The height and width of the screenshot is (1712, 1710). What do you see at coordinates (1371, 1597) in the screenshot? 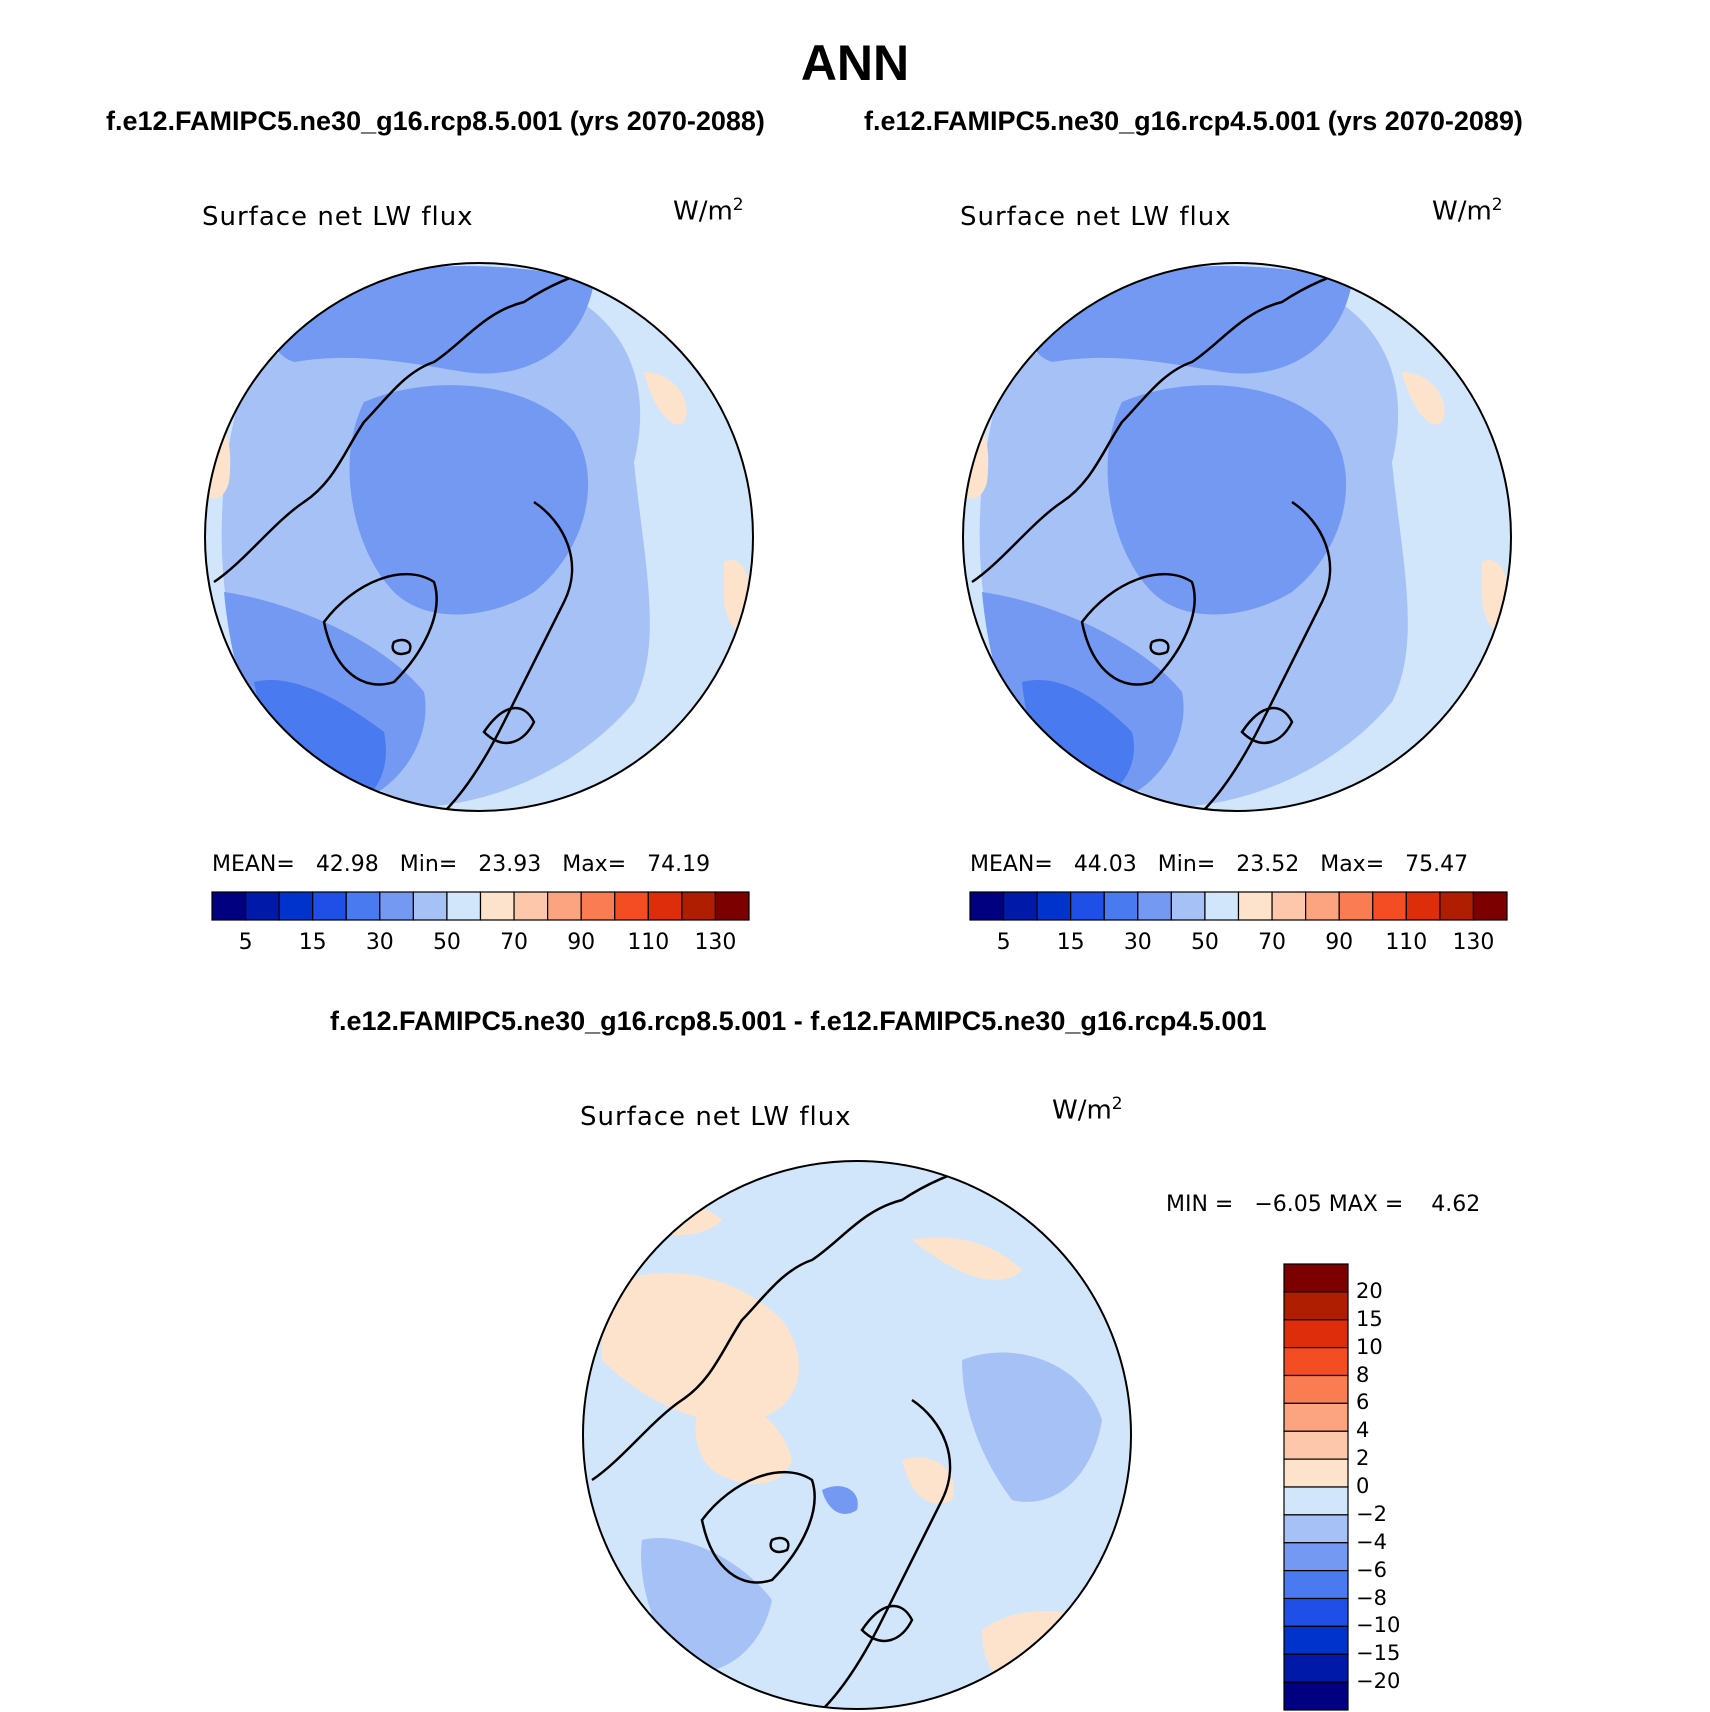
I see `colorbar-tick-label: −8` at bounding box center [1371, 1597].